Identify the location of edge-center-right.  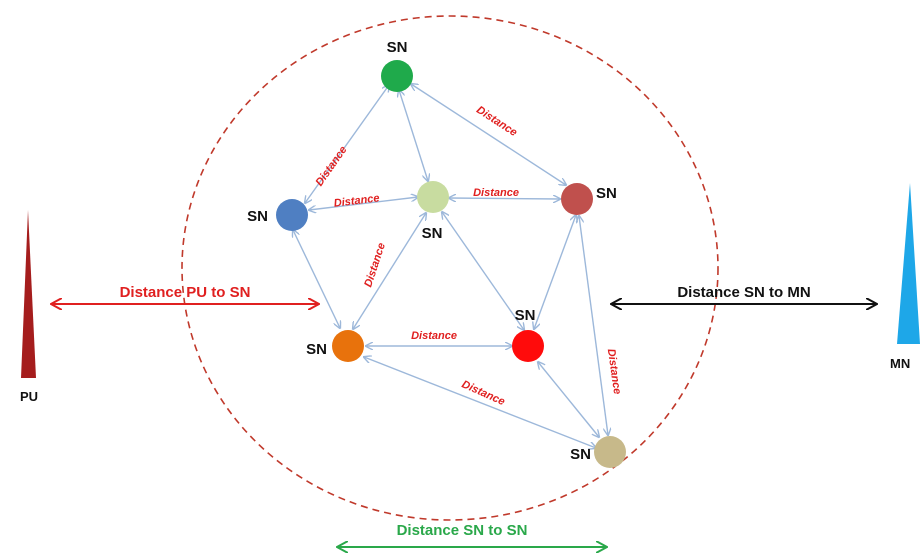
(504, 198).